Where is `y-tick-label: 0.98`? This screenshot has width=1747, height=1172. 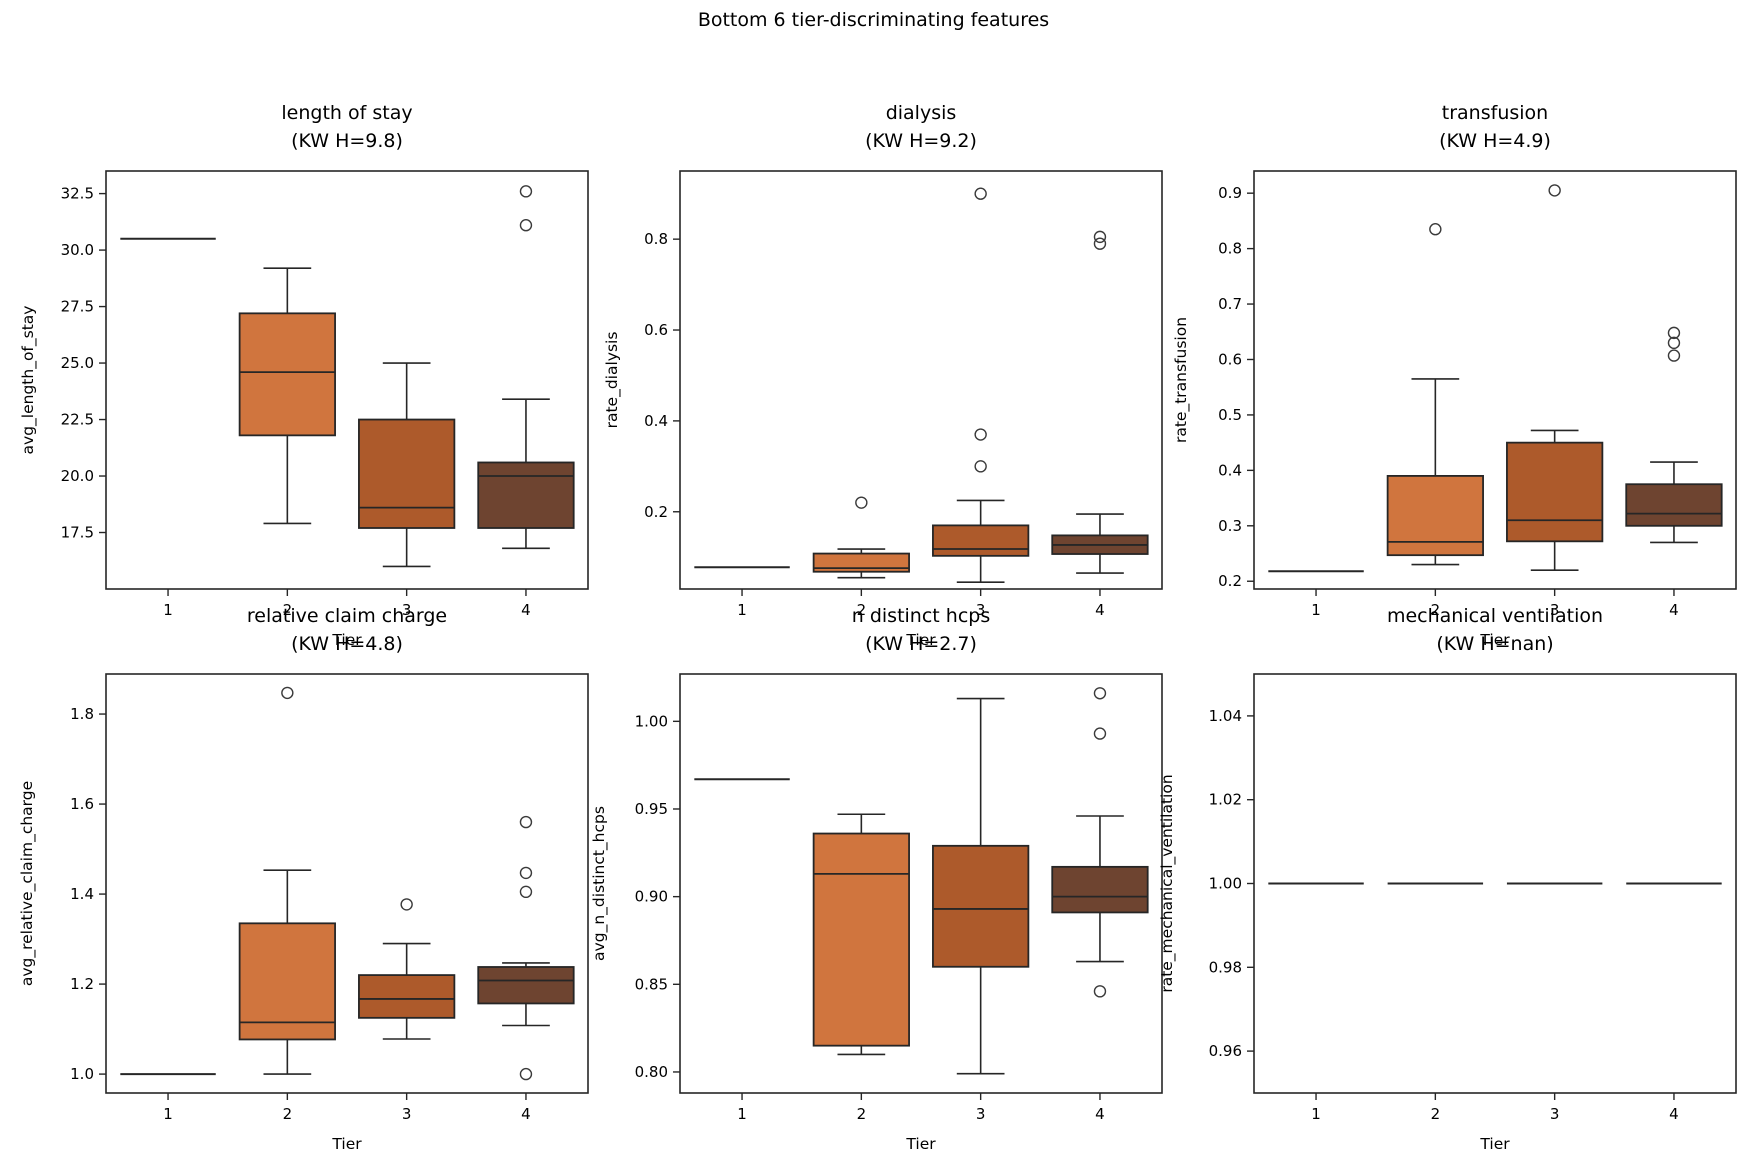 y-tick-label: 0.98 is located at coordinates (1225, 967).